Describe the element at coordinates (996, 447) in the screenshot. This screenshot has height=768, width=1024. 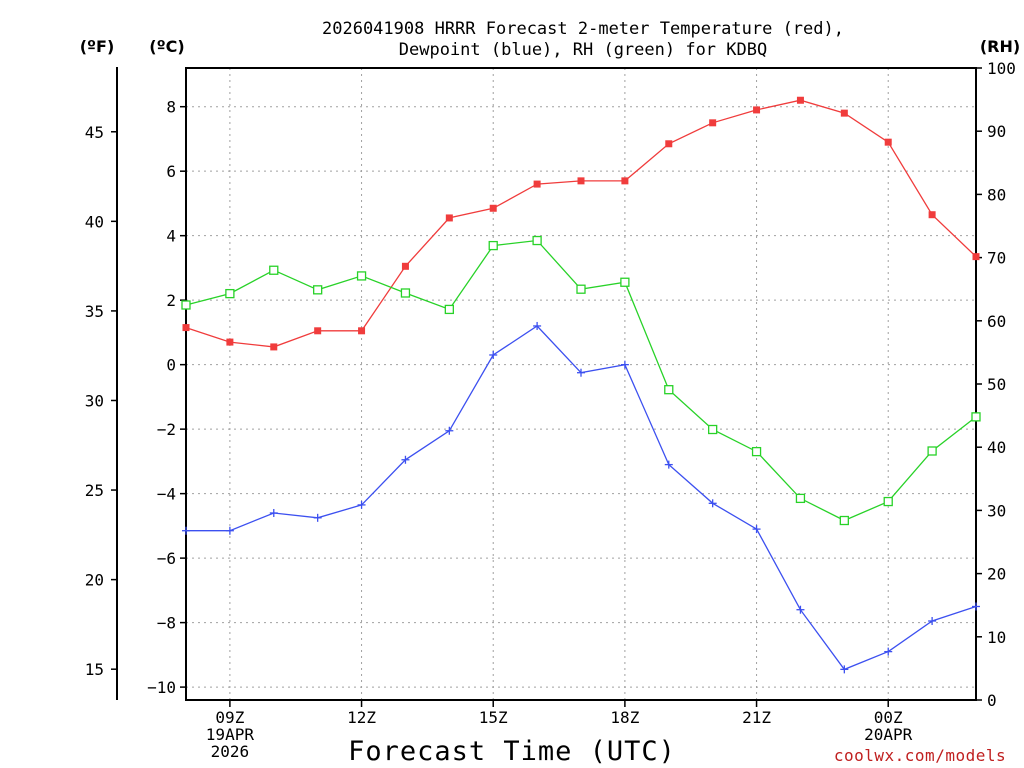
I see `rh-tick-label: 40` at that location.